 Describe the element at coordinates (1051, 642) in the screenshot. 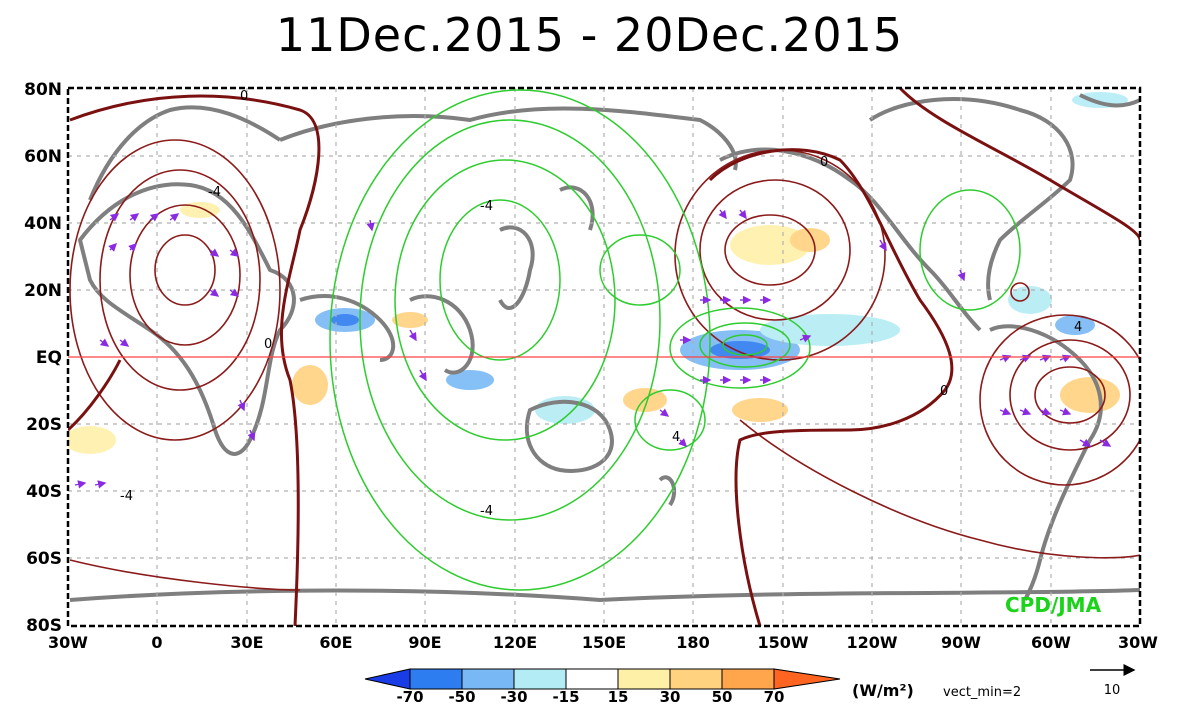

I see `lon-label: 60W` at that location.